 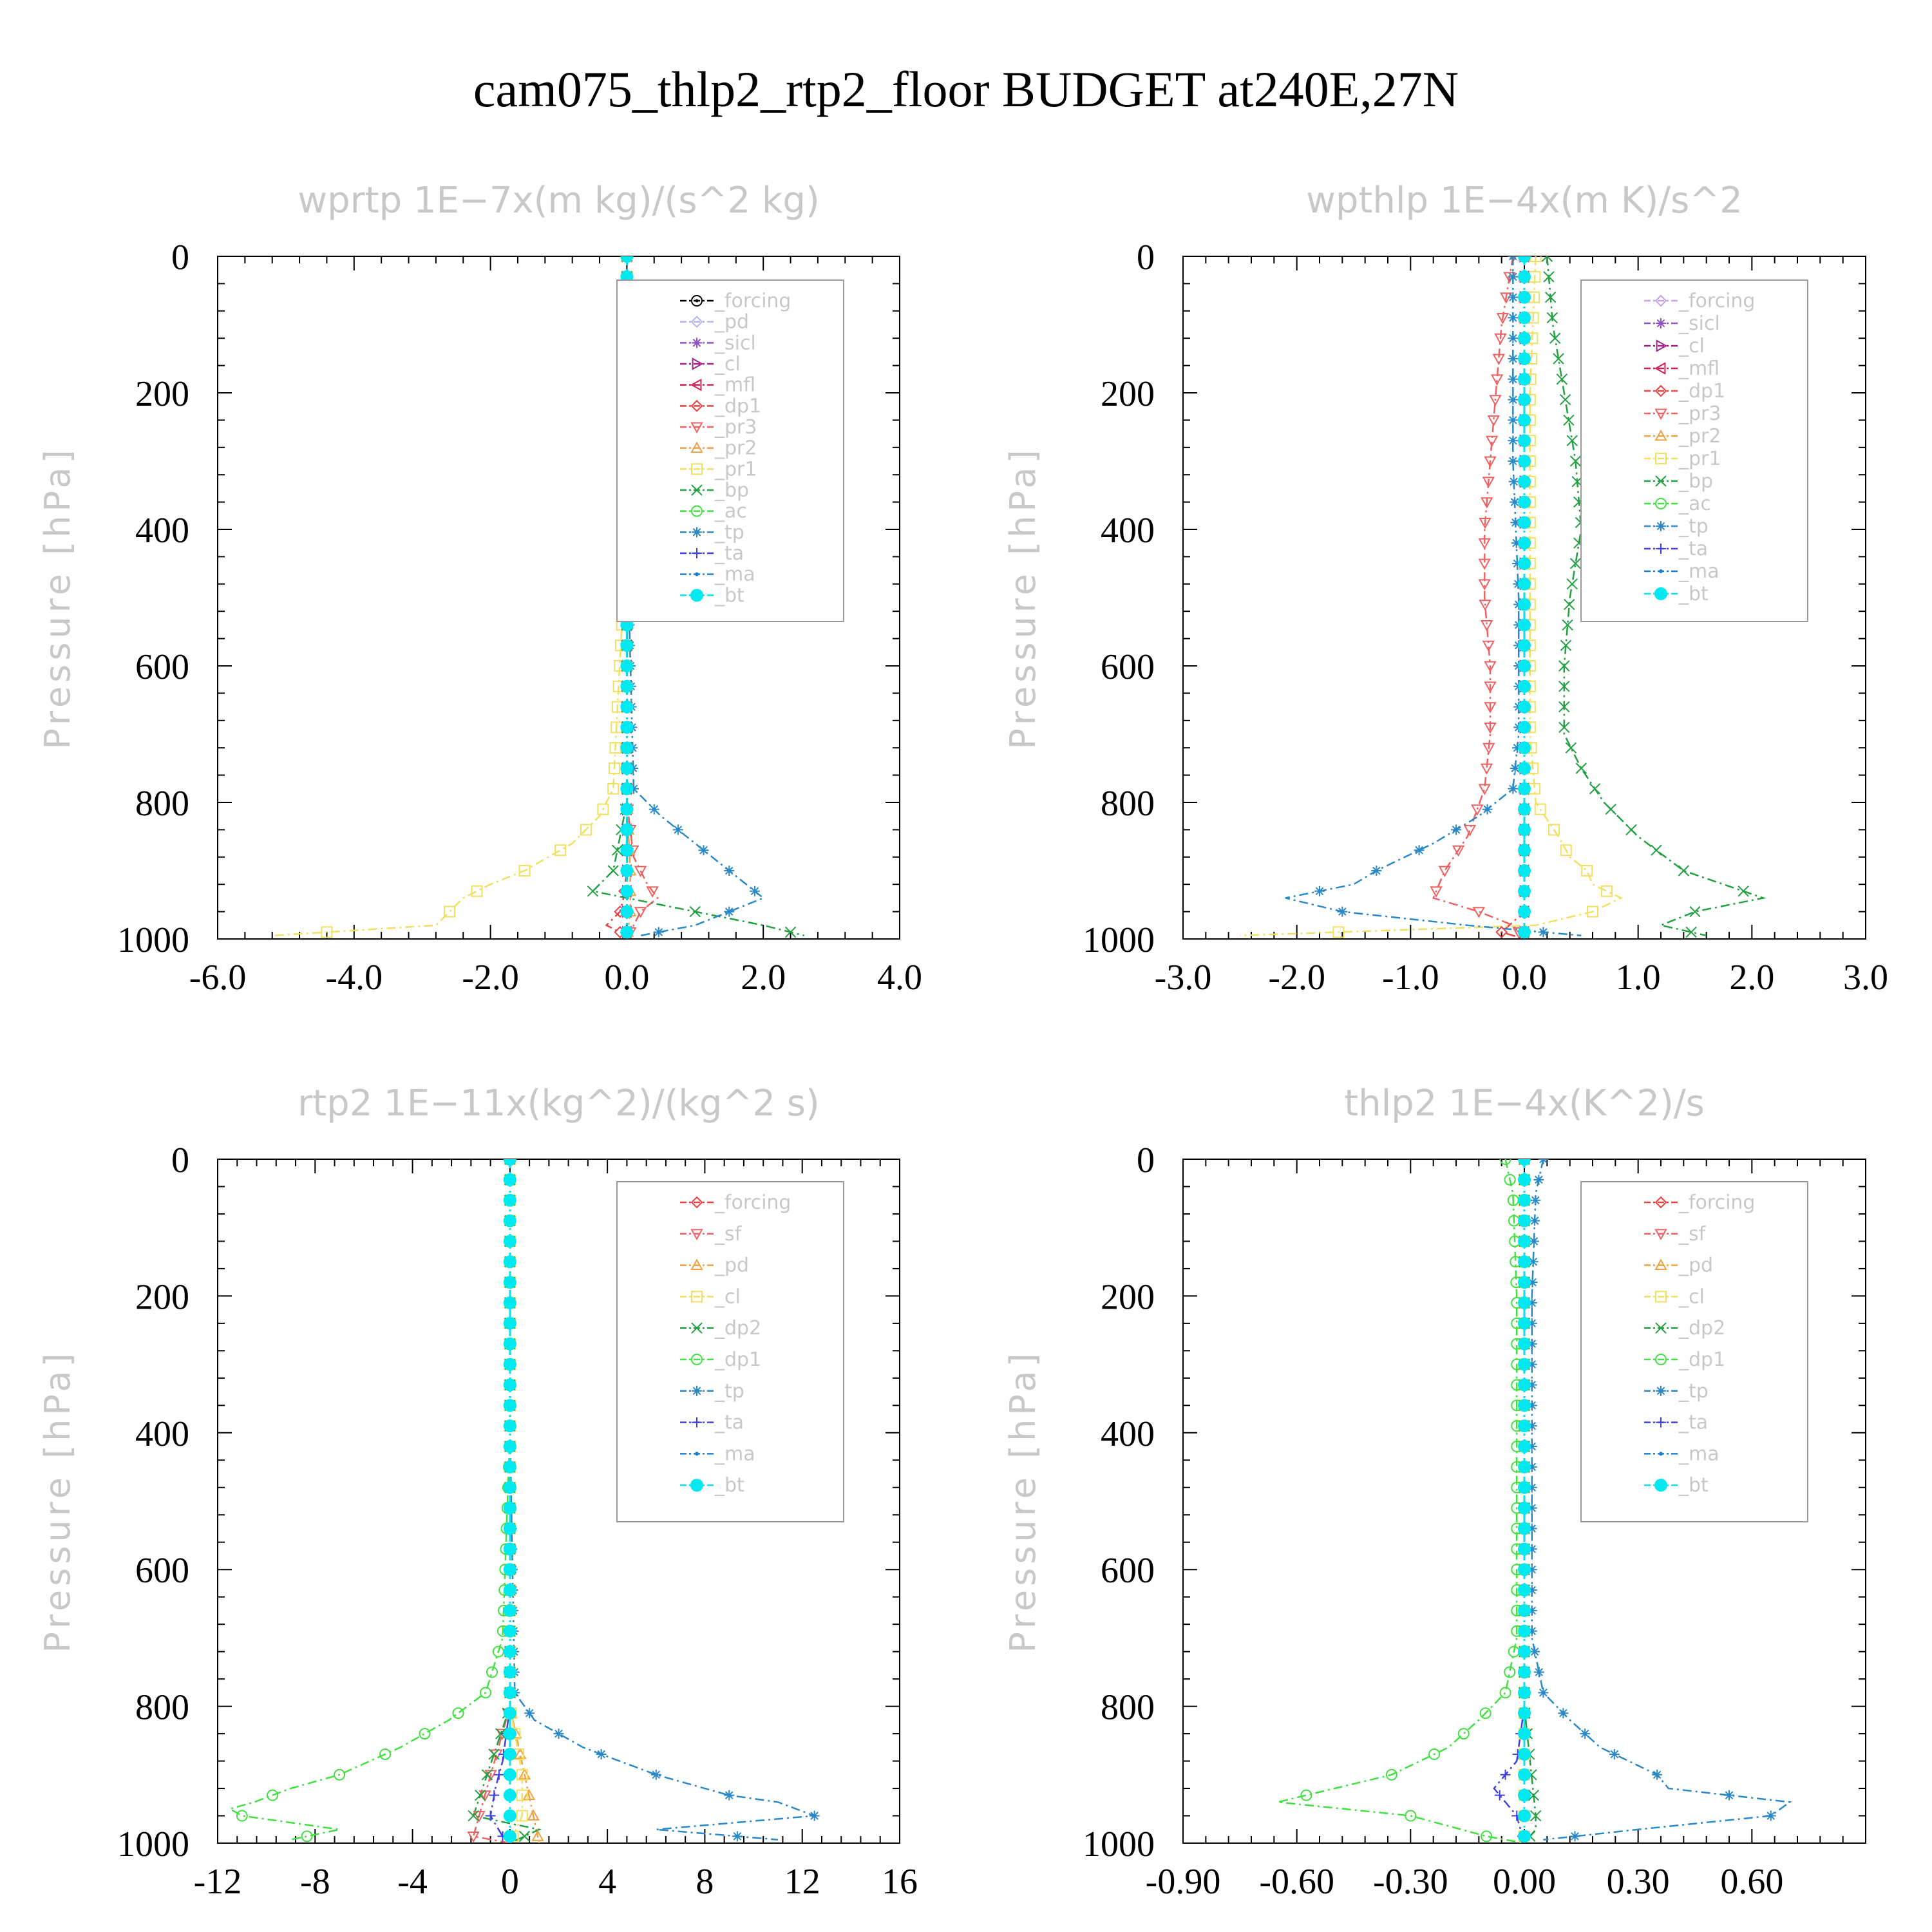 What do you see at coordinates (1682, 1454) in the screenshot?
I see `legend-item: _ma` at bounding box center [1682, 1454].